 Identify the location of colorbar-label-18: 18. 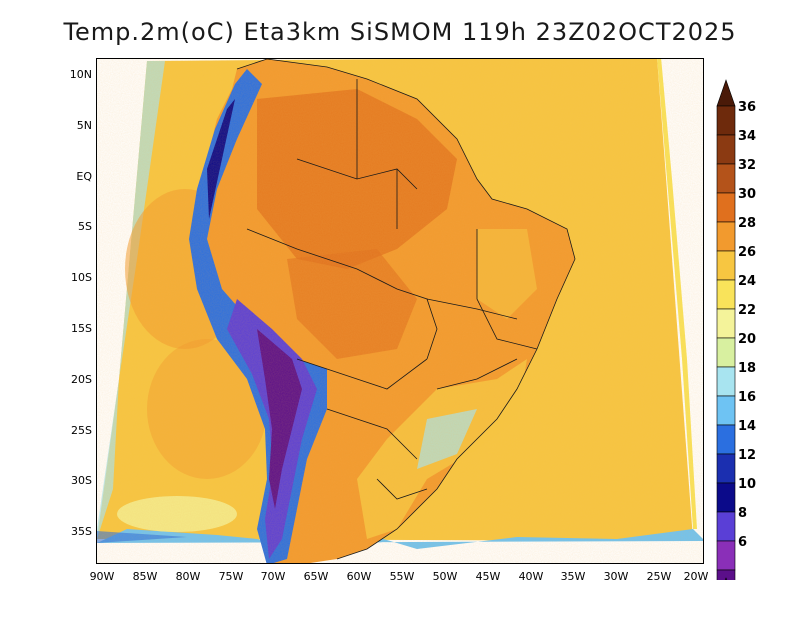
(747, 368).